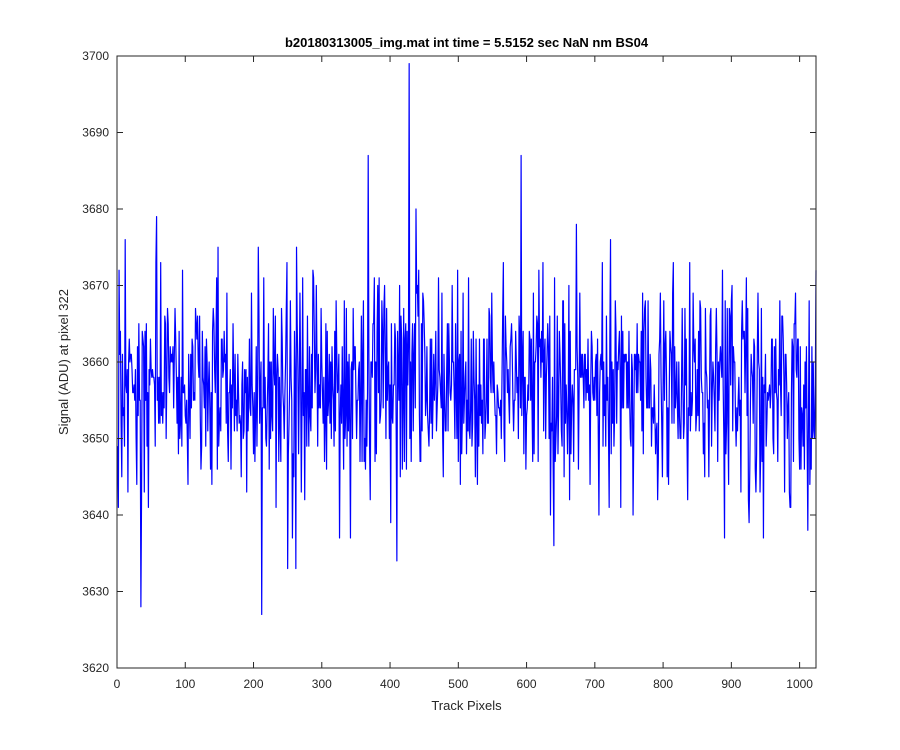 Image resolution: width=900 pixels, height=750 pixels. I want to click on y-tick-label: 3660, so click(95, 362).